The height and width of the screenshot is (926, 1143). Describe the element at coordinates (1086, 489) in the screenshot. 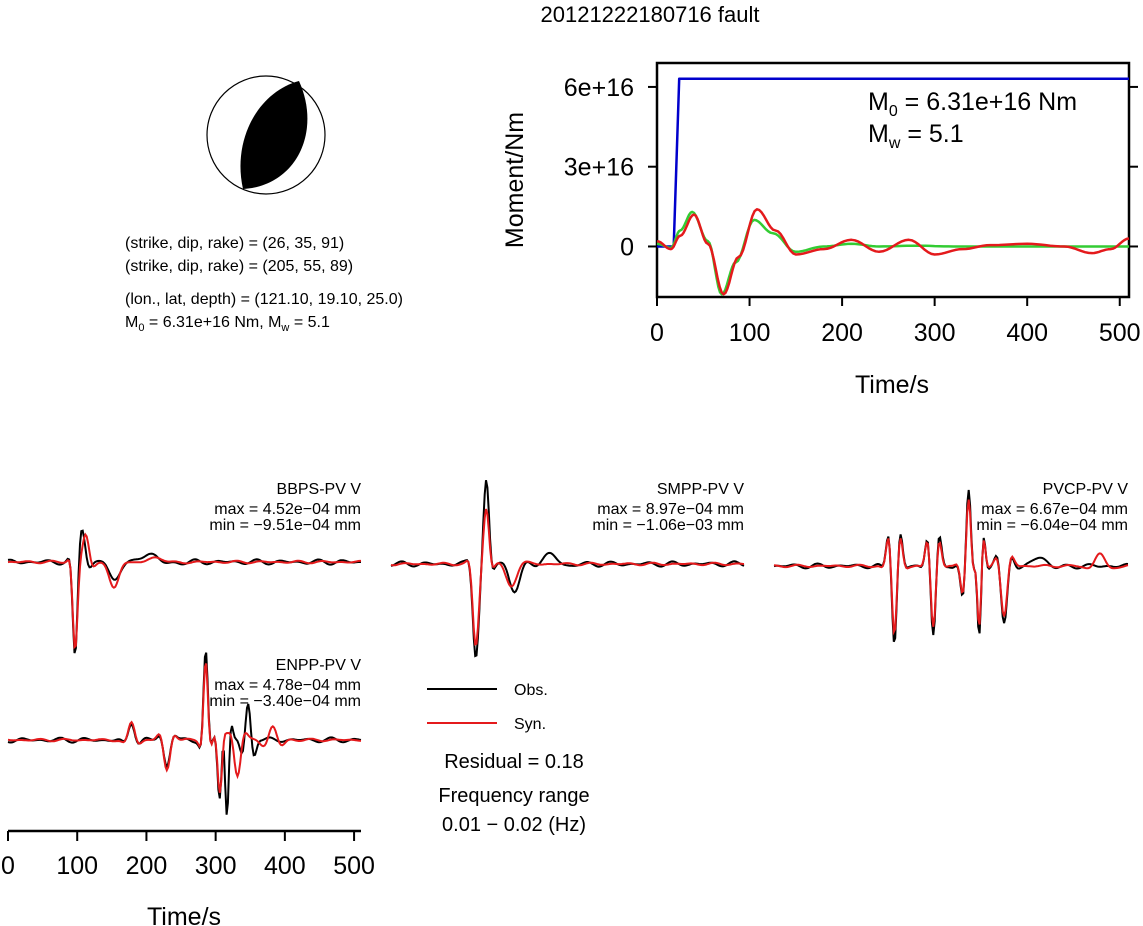

I see `station-name: PVCP-PV V` at that location.